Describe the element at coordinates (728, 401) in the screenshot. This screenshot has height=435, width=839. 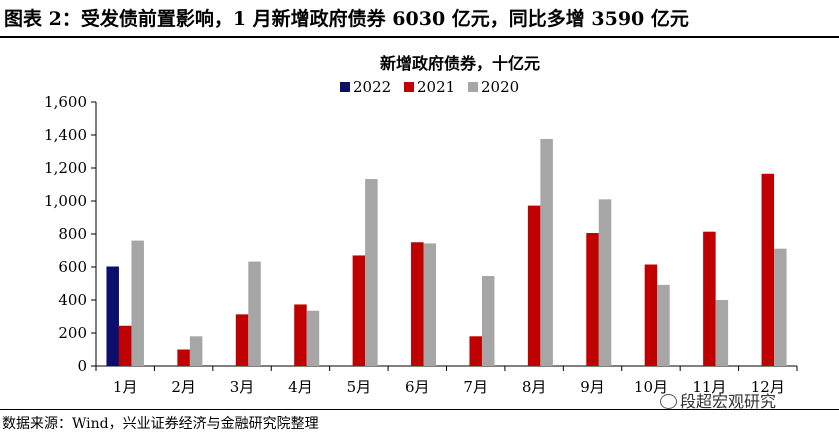
I see `watermark-text: 段超宏观研究` at that location.